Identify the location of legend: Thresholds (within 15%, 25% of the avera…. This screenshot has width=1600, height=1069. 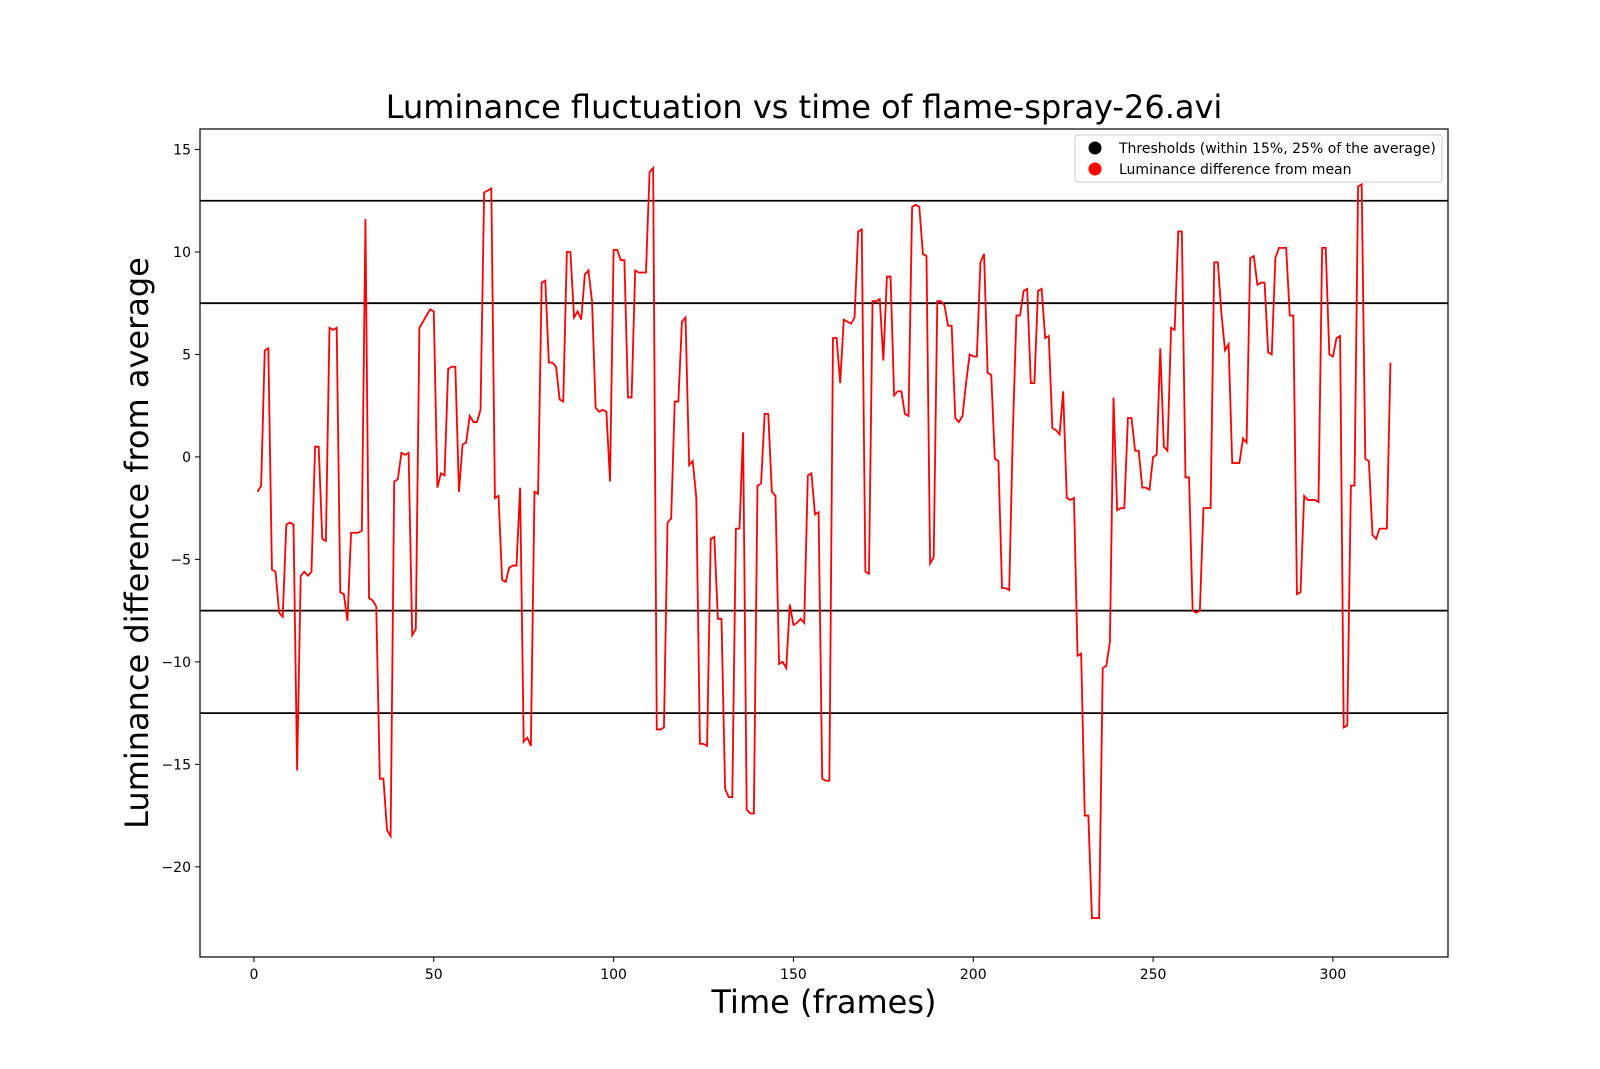
(1258, 158).